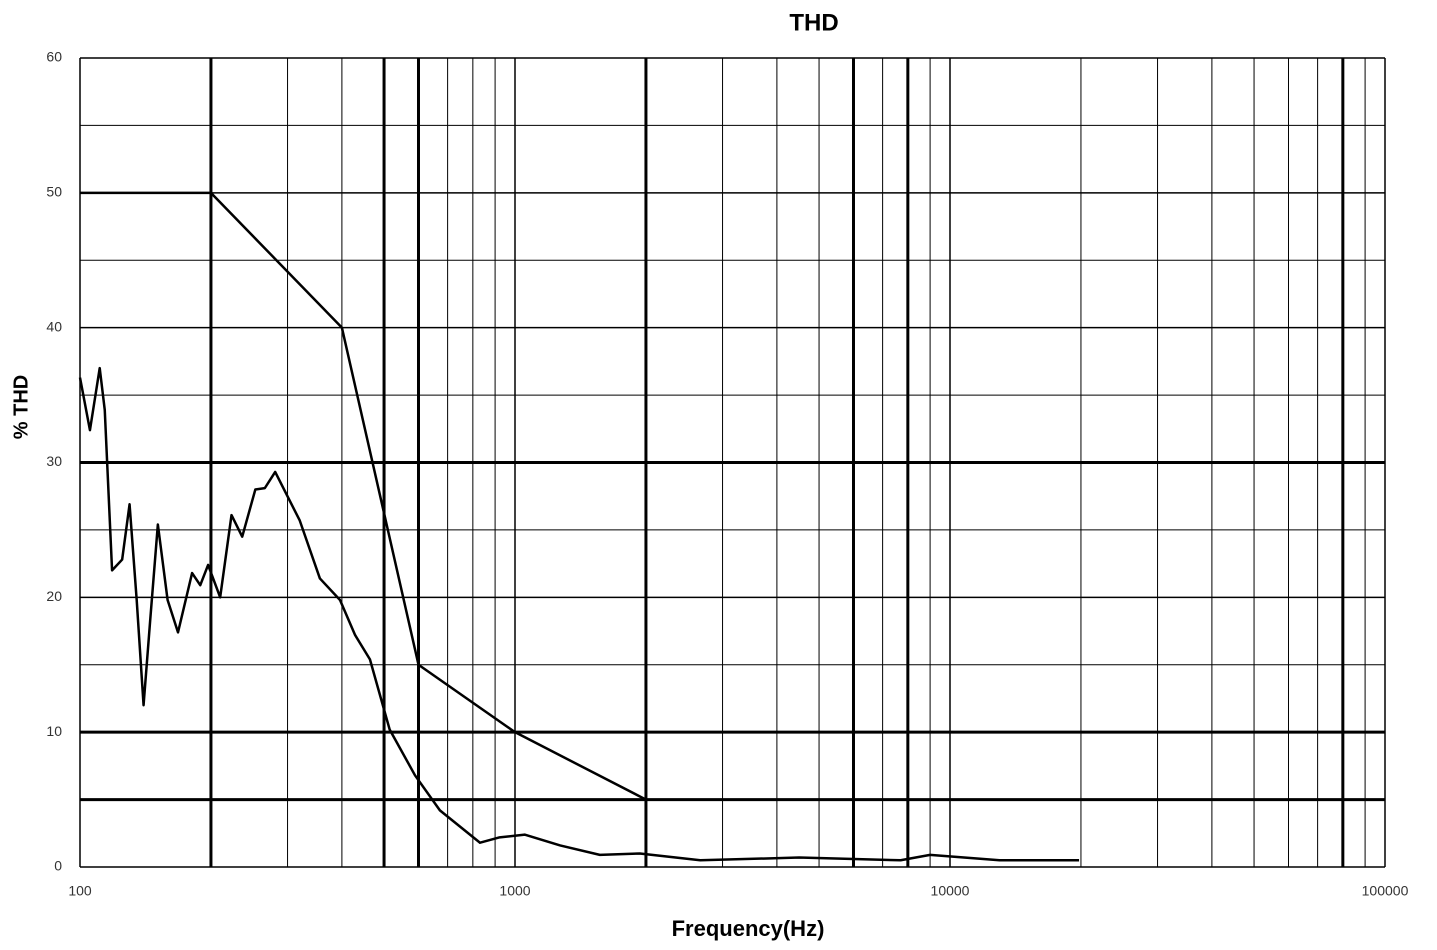 The width and height of the screenshot is (1437, 950). I want to click on x-axis-label: Frequency(Hz), so click(748, 928).